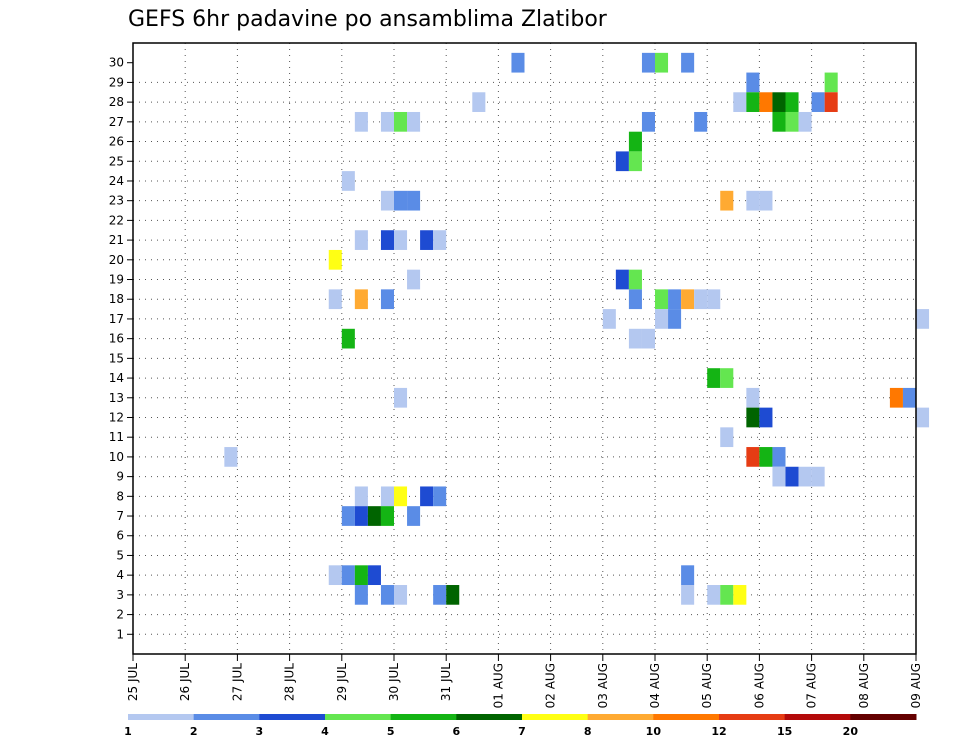 This screenshot has width=960, height=742. What do you see at coordinates (116, 201) in the screenshot?
I see `y-tick-label: 23` at bounding box center [116, 201].